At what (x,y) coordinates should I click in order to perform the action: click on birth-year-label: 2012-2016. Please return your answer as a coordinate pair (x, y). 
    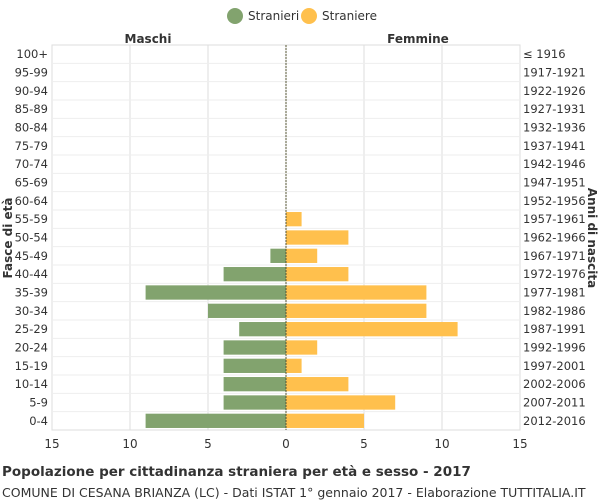
    Looking at the image, I should click on (554, 421).